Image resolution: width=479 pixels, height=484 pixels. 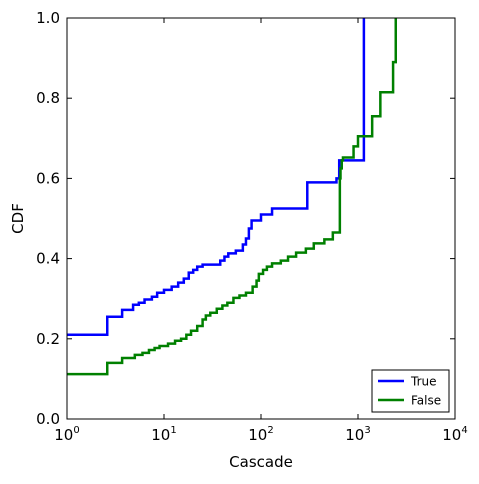 What do you see at coordinates (423, 382) in the screenshot?
I see `legend-label-true: True` at bounding box center [423, 382].